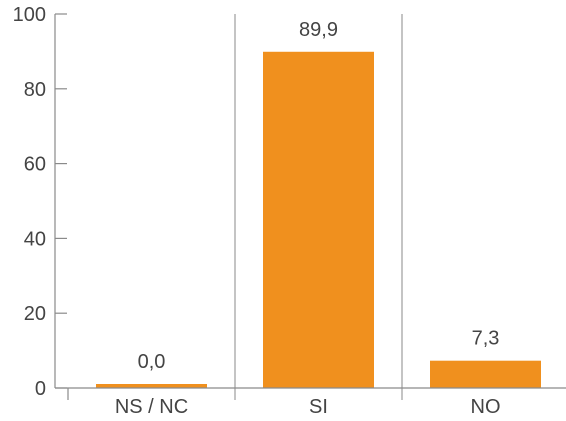 This screenshot has height=421, width=566. Describe the element at coordinates (152, 362) in the screenshot. I see `data-label: 0,0` at that location.